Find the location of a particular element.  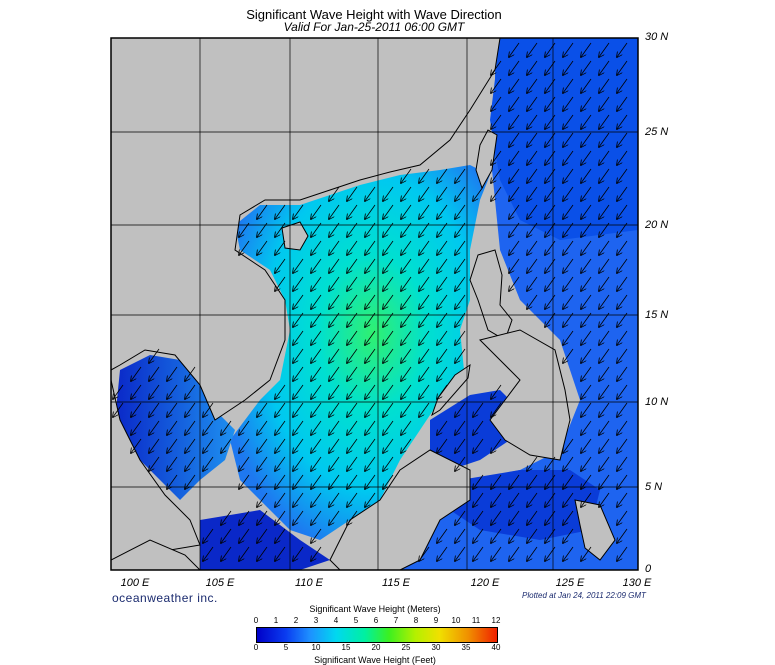

colorbar-meters-tick: 4 is located at coordinates (336, 620).